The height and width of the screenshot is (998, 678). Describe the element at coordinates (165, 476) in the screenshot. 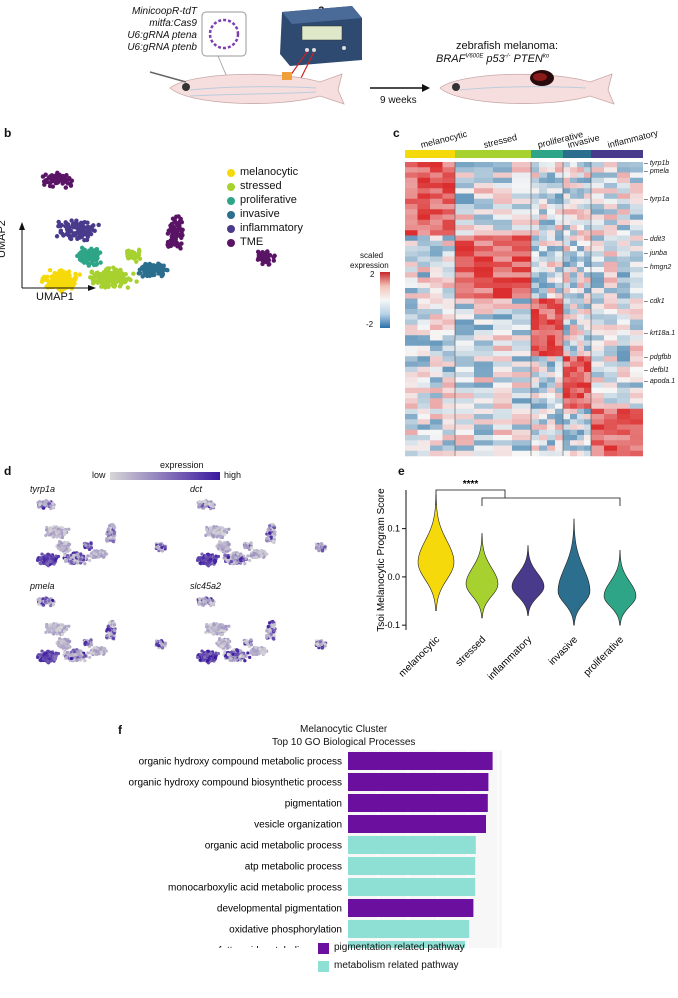

I see `expression-gradient` at that location.